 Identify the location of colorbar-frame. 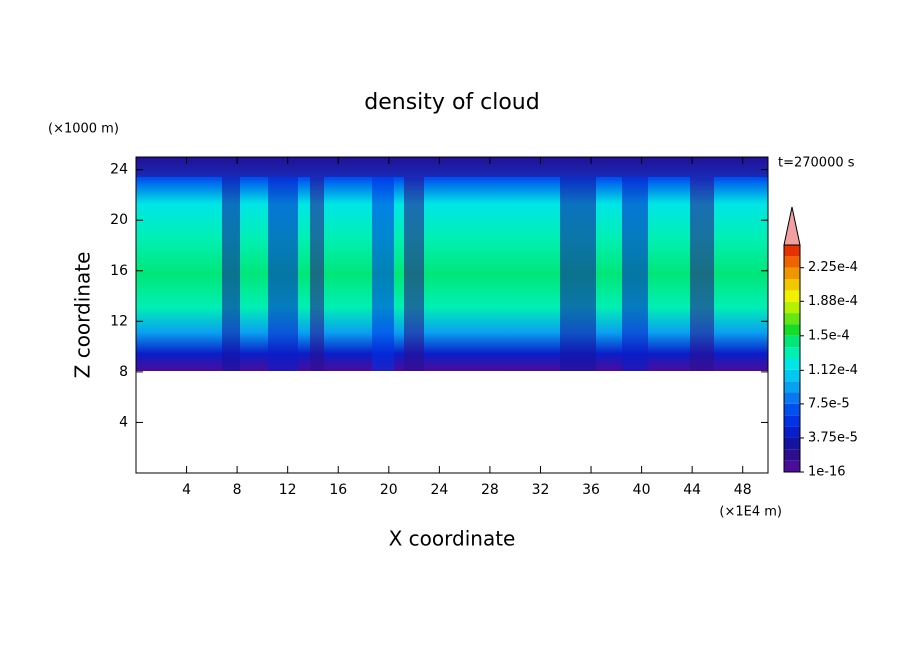
(792, 358).